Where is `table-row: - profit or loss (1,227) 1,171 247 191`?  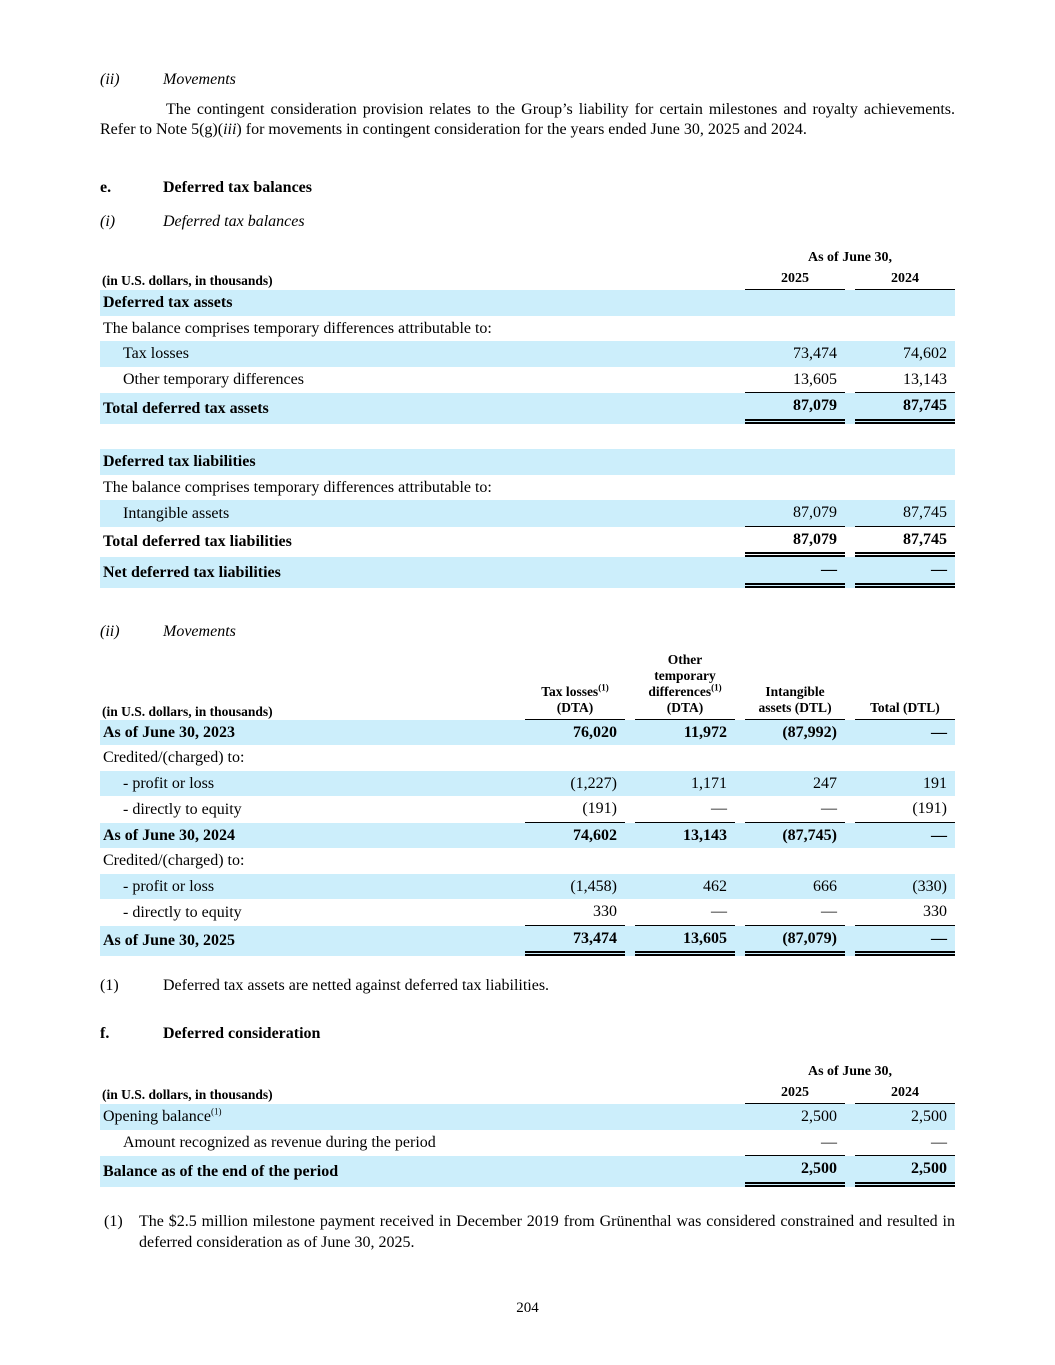 table-row: - profit or loss (1,227) 1,171 247 191 is located at coordinates (527, 783).